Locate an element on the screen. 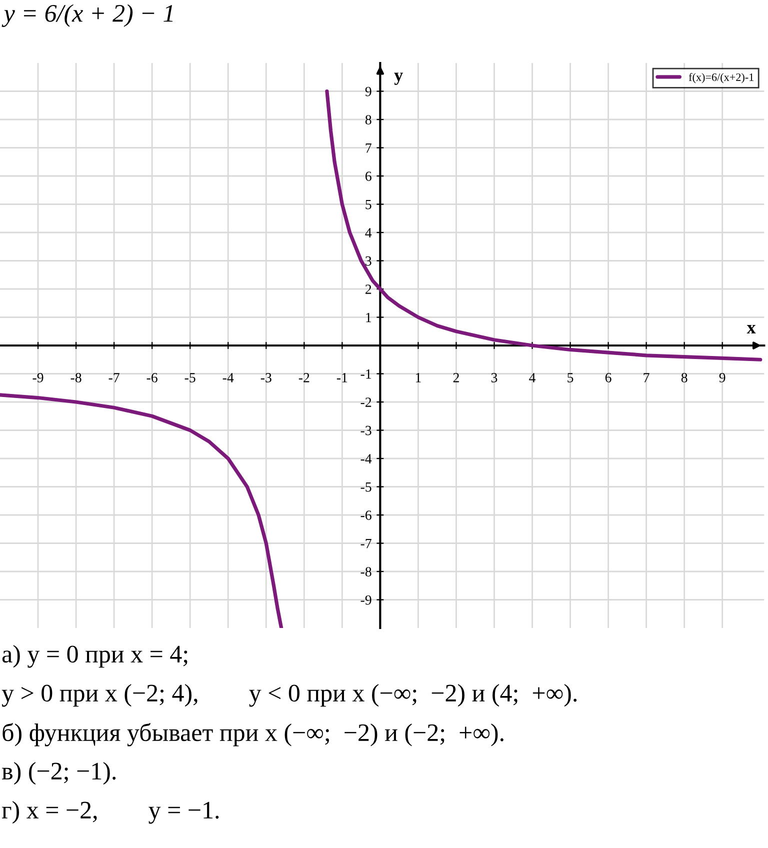 The image size is (768, 848). legend-label: f(x)=6/(x+2)-1 is located at coordinates (721, 78).